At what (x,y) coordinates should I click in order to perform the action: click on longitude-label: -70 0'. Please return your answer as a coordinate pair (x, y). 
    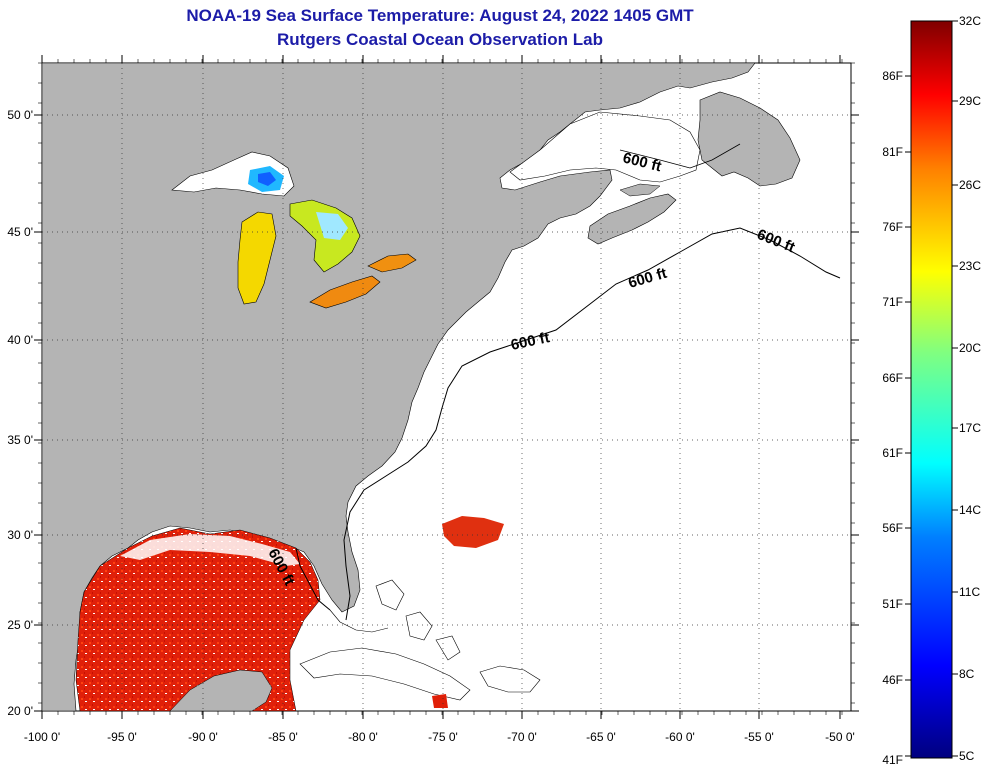
    Looking at the image, I should click on (522, 737).